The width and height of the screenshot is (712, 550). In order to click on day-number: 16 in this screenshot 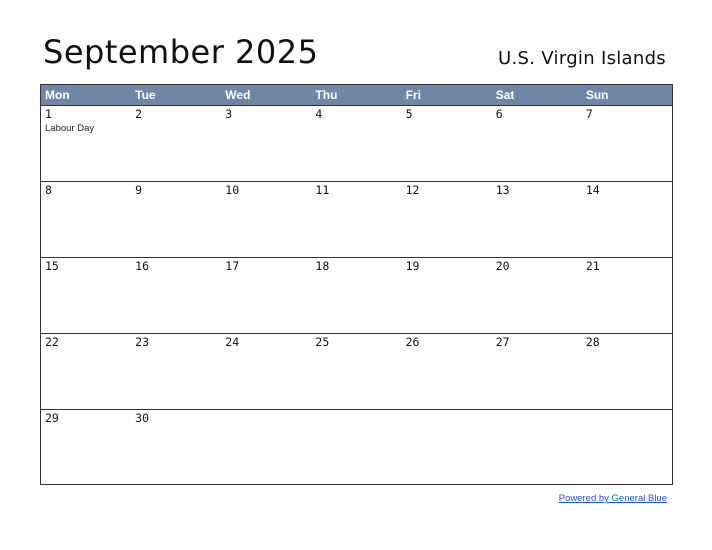, I will do `click(142, 266)`.